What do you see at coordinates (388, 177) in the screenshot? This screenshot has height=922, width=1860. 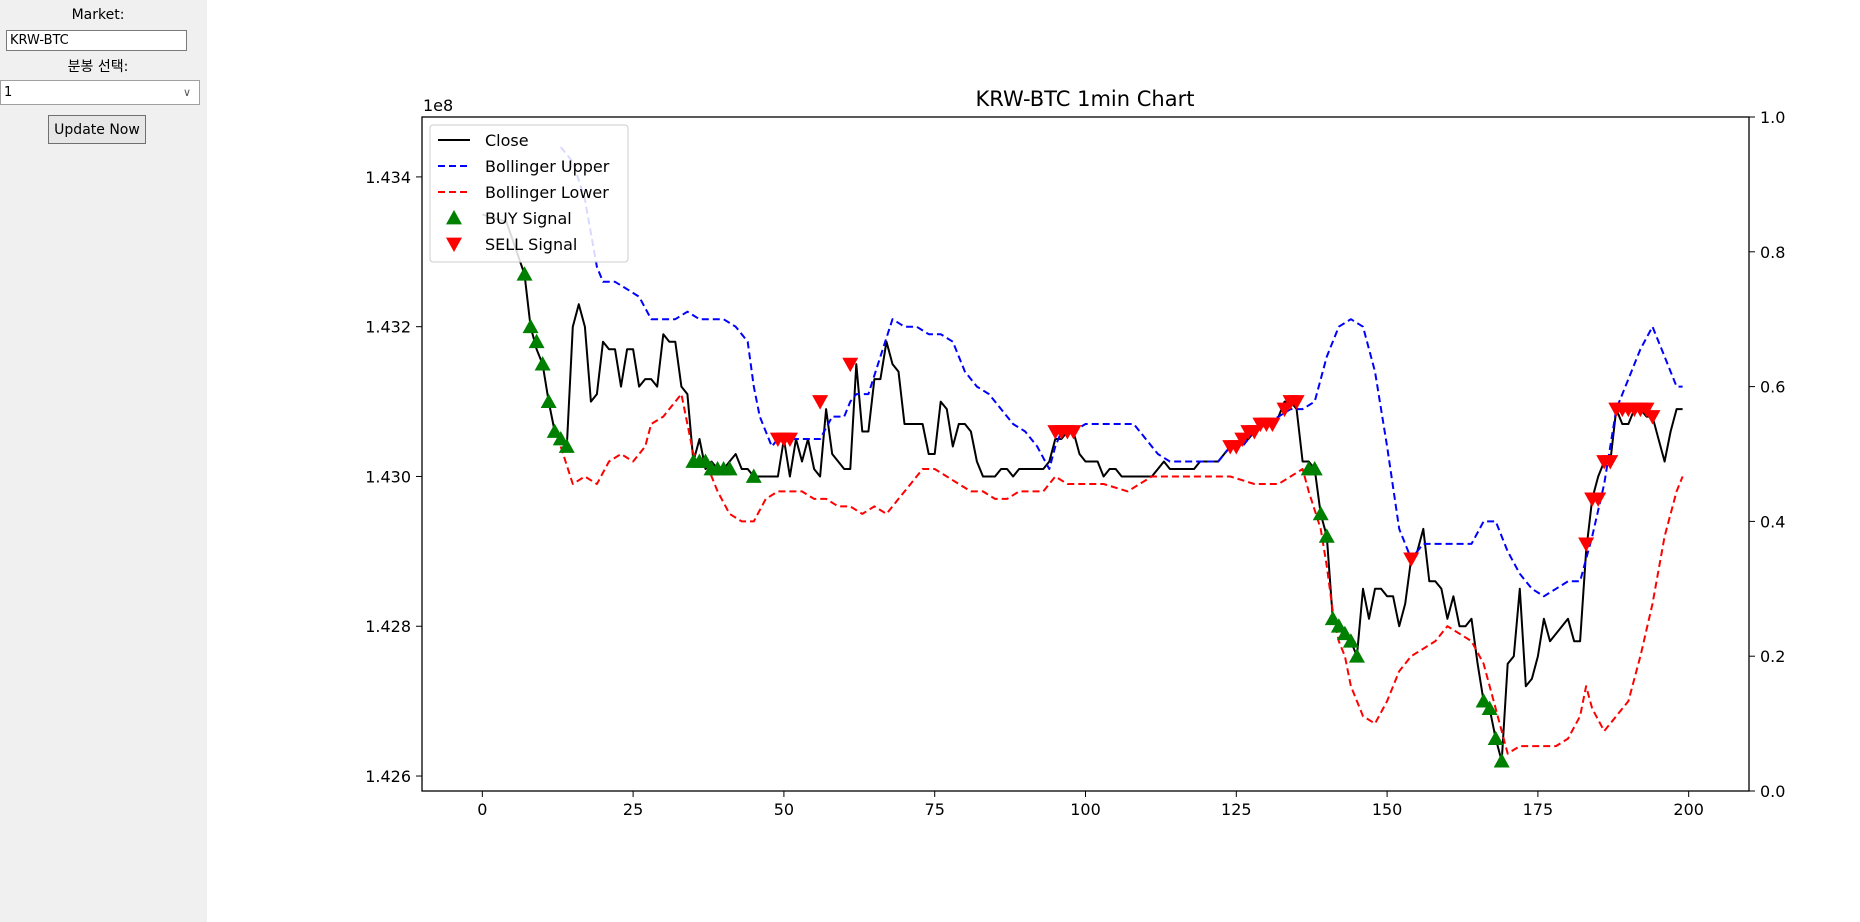 I see `y-tick-label: 1.434` at bounding box center [388, 177].